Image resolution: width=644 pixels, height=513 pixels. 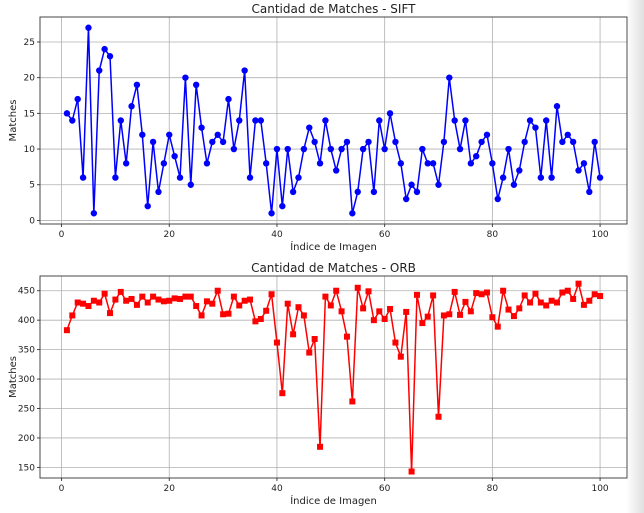 What do you see at coordinates (62, 489) in the screenshot?
I see `orb-chart-xtick-label: 0` at bounding box center [62, 489].